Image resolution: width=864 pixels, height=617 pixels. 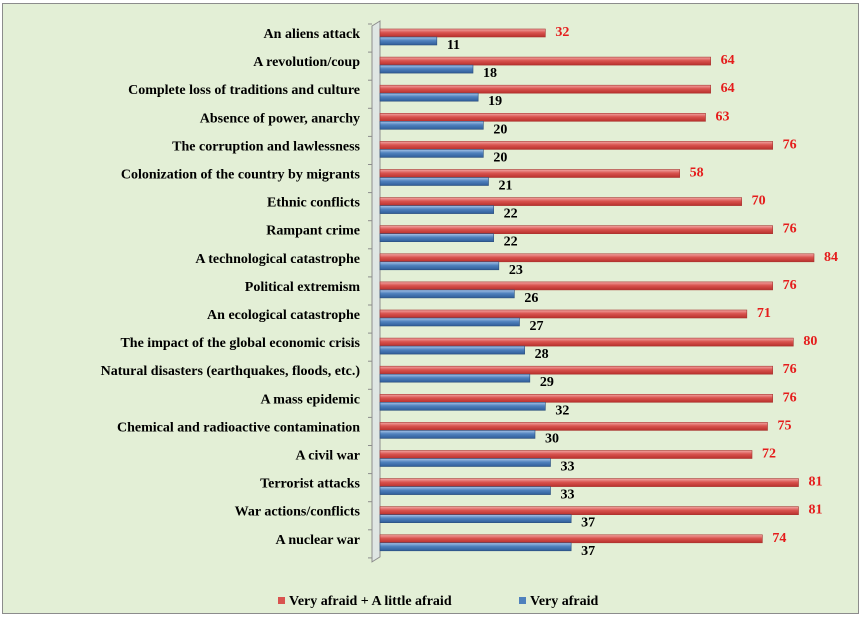 What do you see at coordinates (280, 118) in the screenshot?
I see `category-label: Absence of power, anarchy` at bounding box center [280, 118].